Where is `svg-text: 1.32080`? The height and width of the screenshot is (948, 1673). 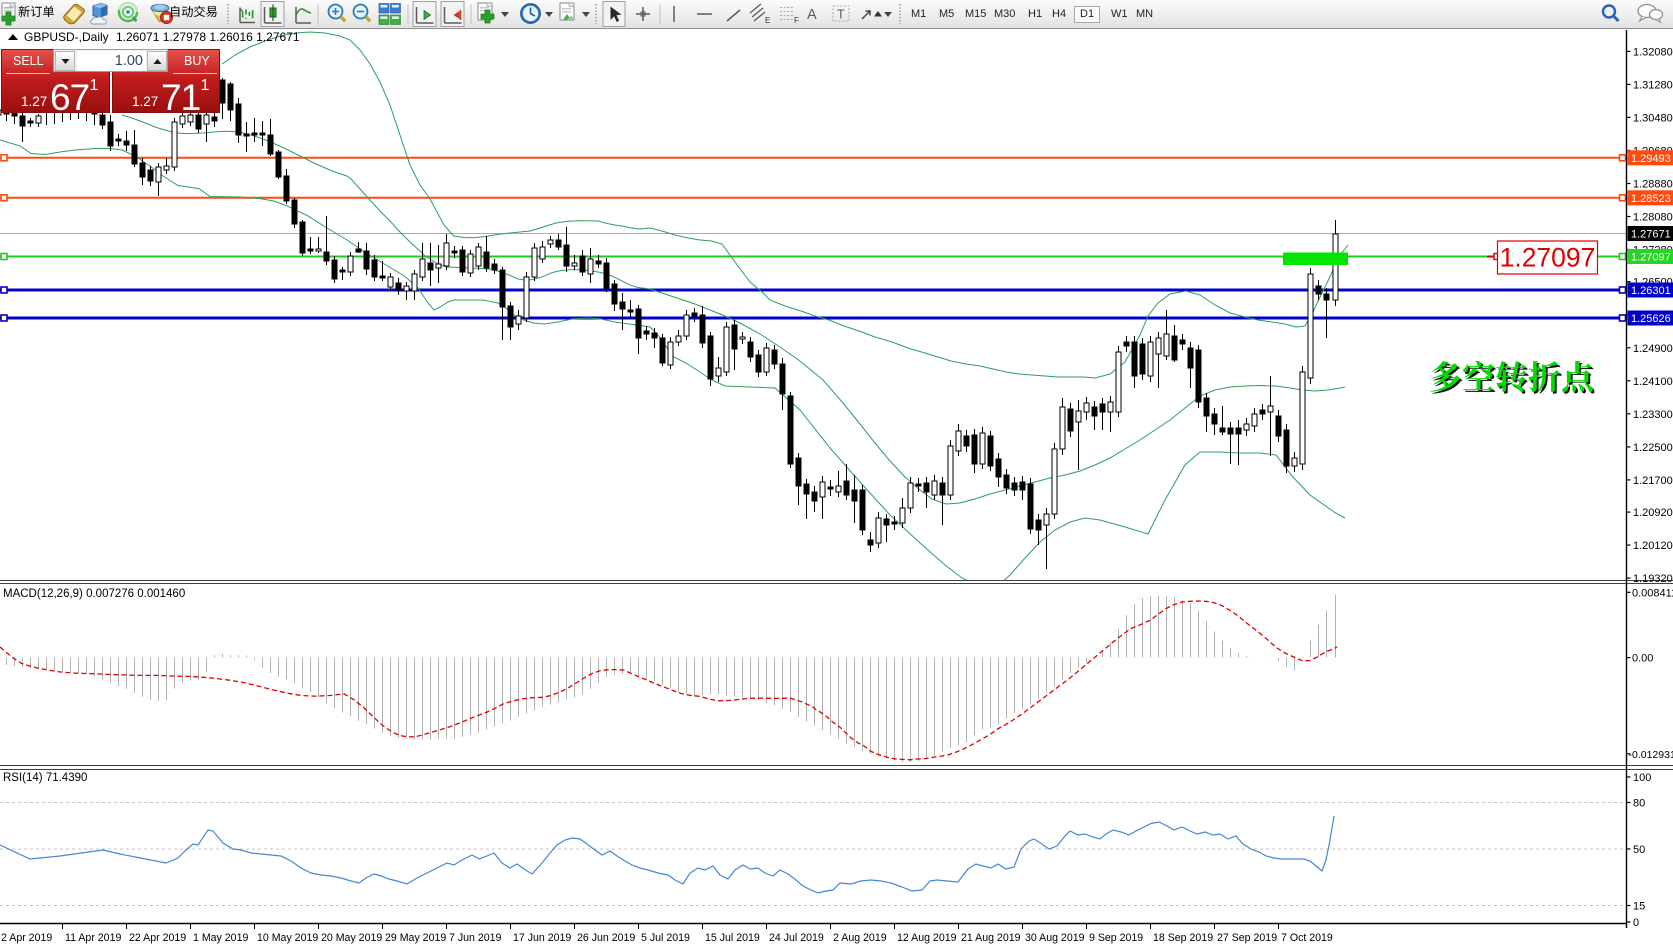
svg-text: 1.32080 is located at coordinates (1653, 52).